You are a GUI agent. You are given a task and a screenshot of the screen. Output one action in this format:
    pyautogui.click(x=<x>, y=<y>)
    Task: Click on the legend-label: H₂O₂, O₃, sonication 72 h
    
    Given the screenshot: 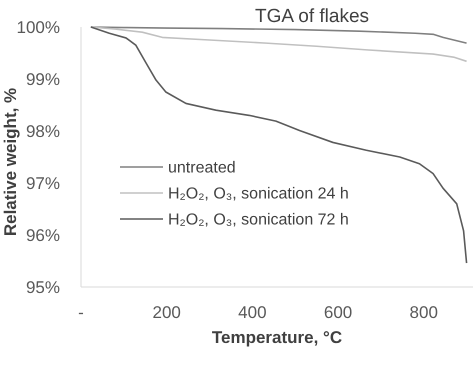 What is the action you would take?
    pyautogui.click(x=258, y=220)
    